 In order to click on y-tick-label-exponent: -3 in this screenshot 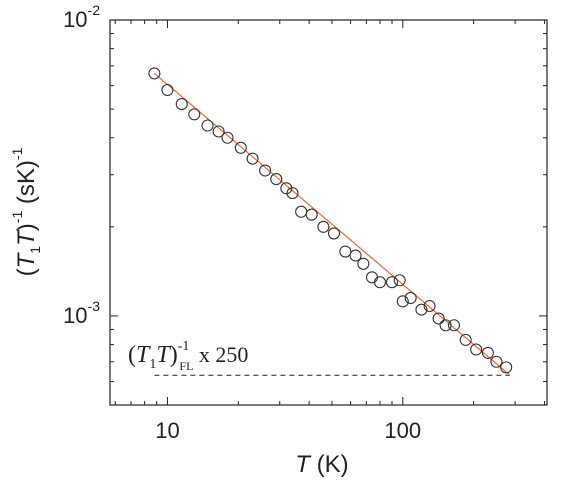, I will do `click(94, 306)`.